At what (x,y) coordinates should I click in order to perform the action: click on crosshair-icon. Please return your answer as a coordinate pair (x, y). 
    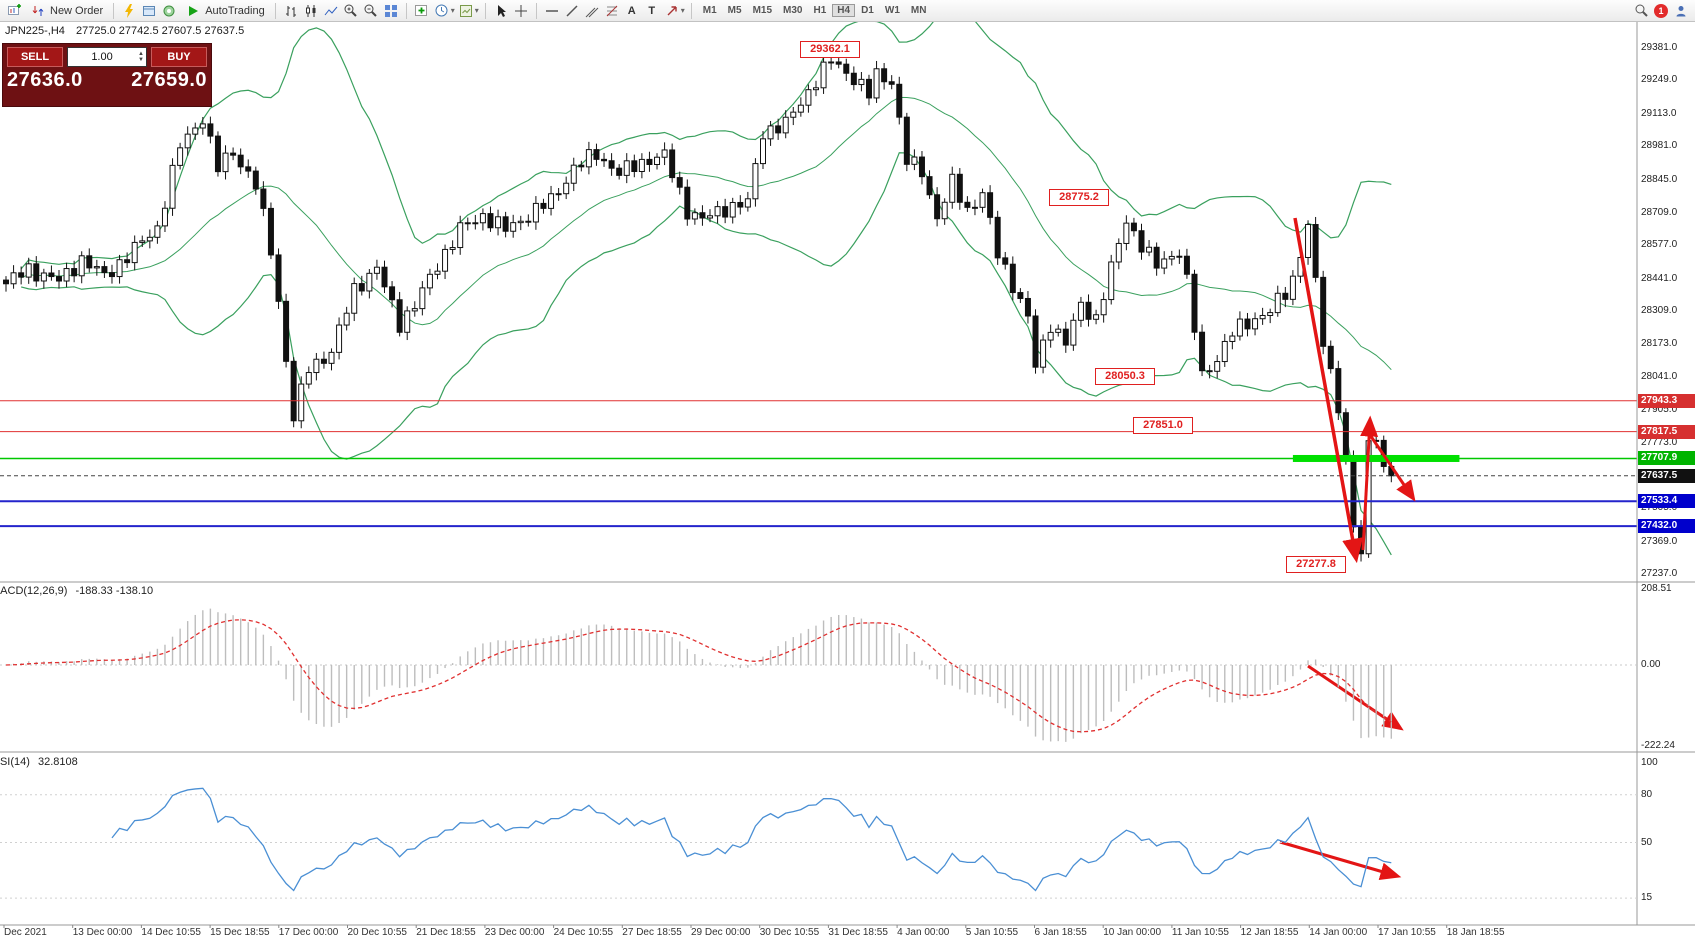
    Looking at the image, I should click on (521, 11).